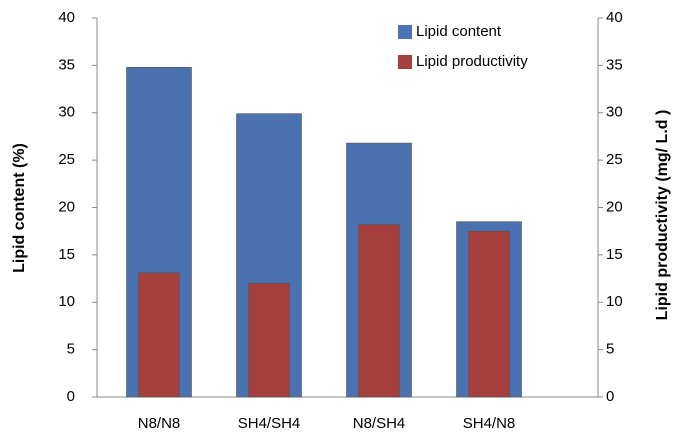 The width and height of the screenshot is (677, 445). What do you see at coordinates (610, 349) in the screenshot?
I see `y2-tick-label: 5` at bounding box center [610, 349].